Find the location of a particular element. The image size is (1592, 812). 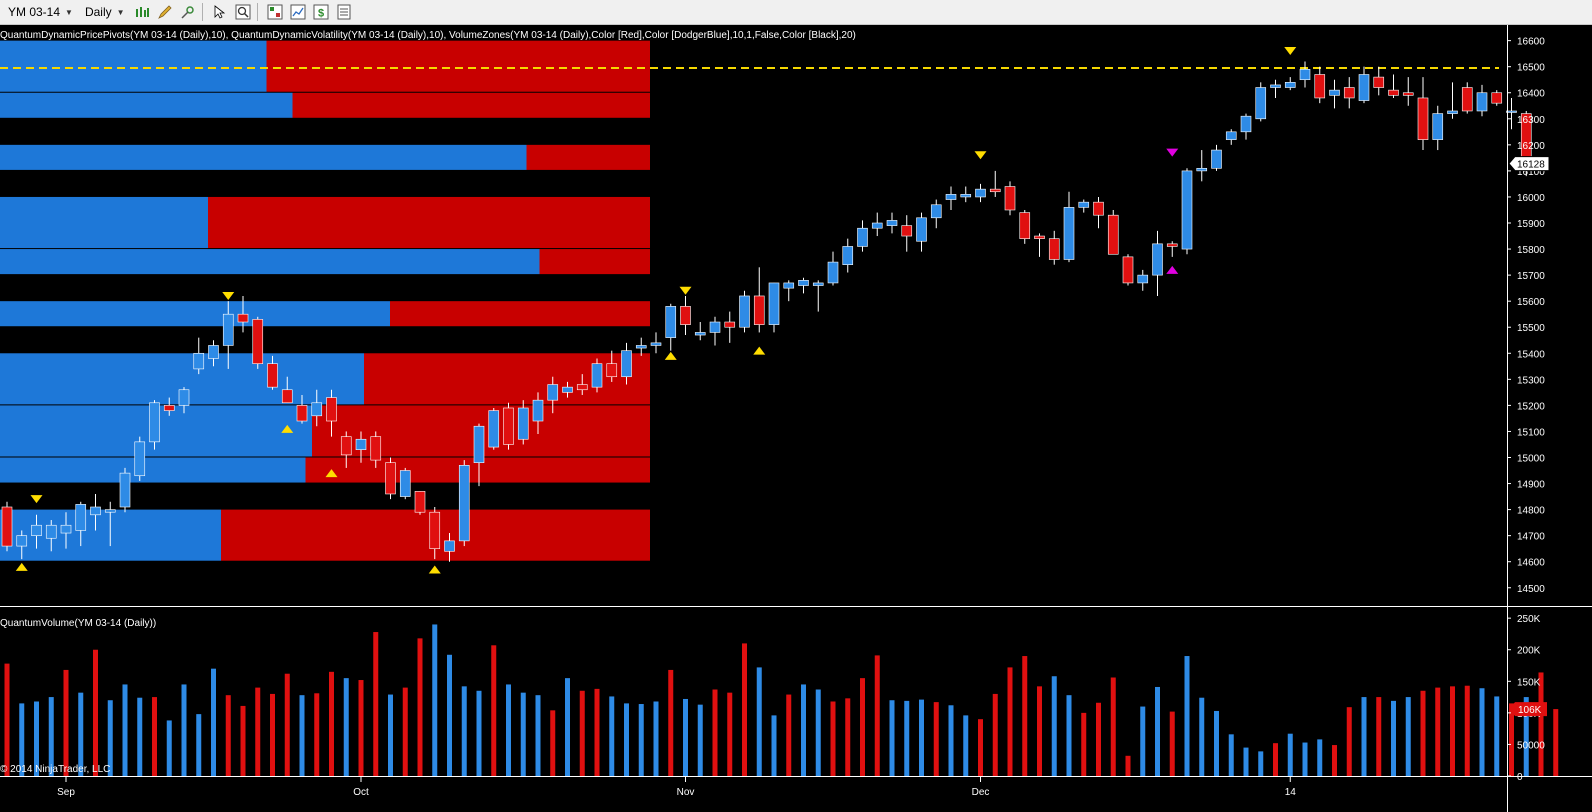

instrument-selector: YM 03-14 ▼ is located at coordinates (40, 12).